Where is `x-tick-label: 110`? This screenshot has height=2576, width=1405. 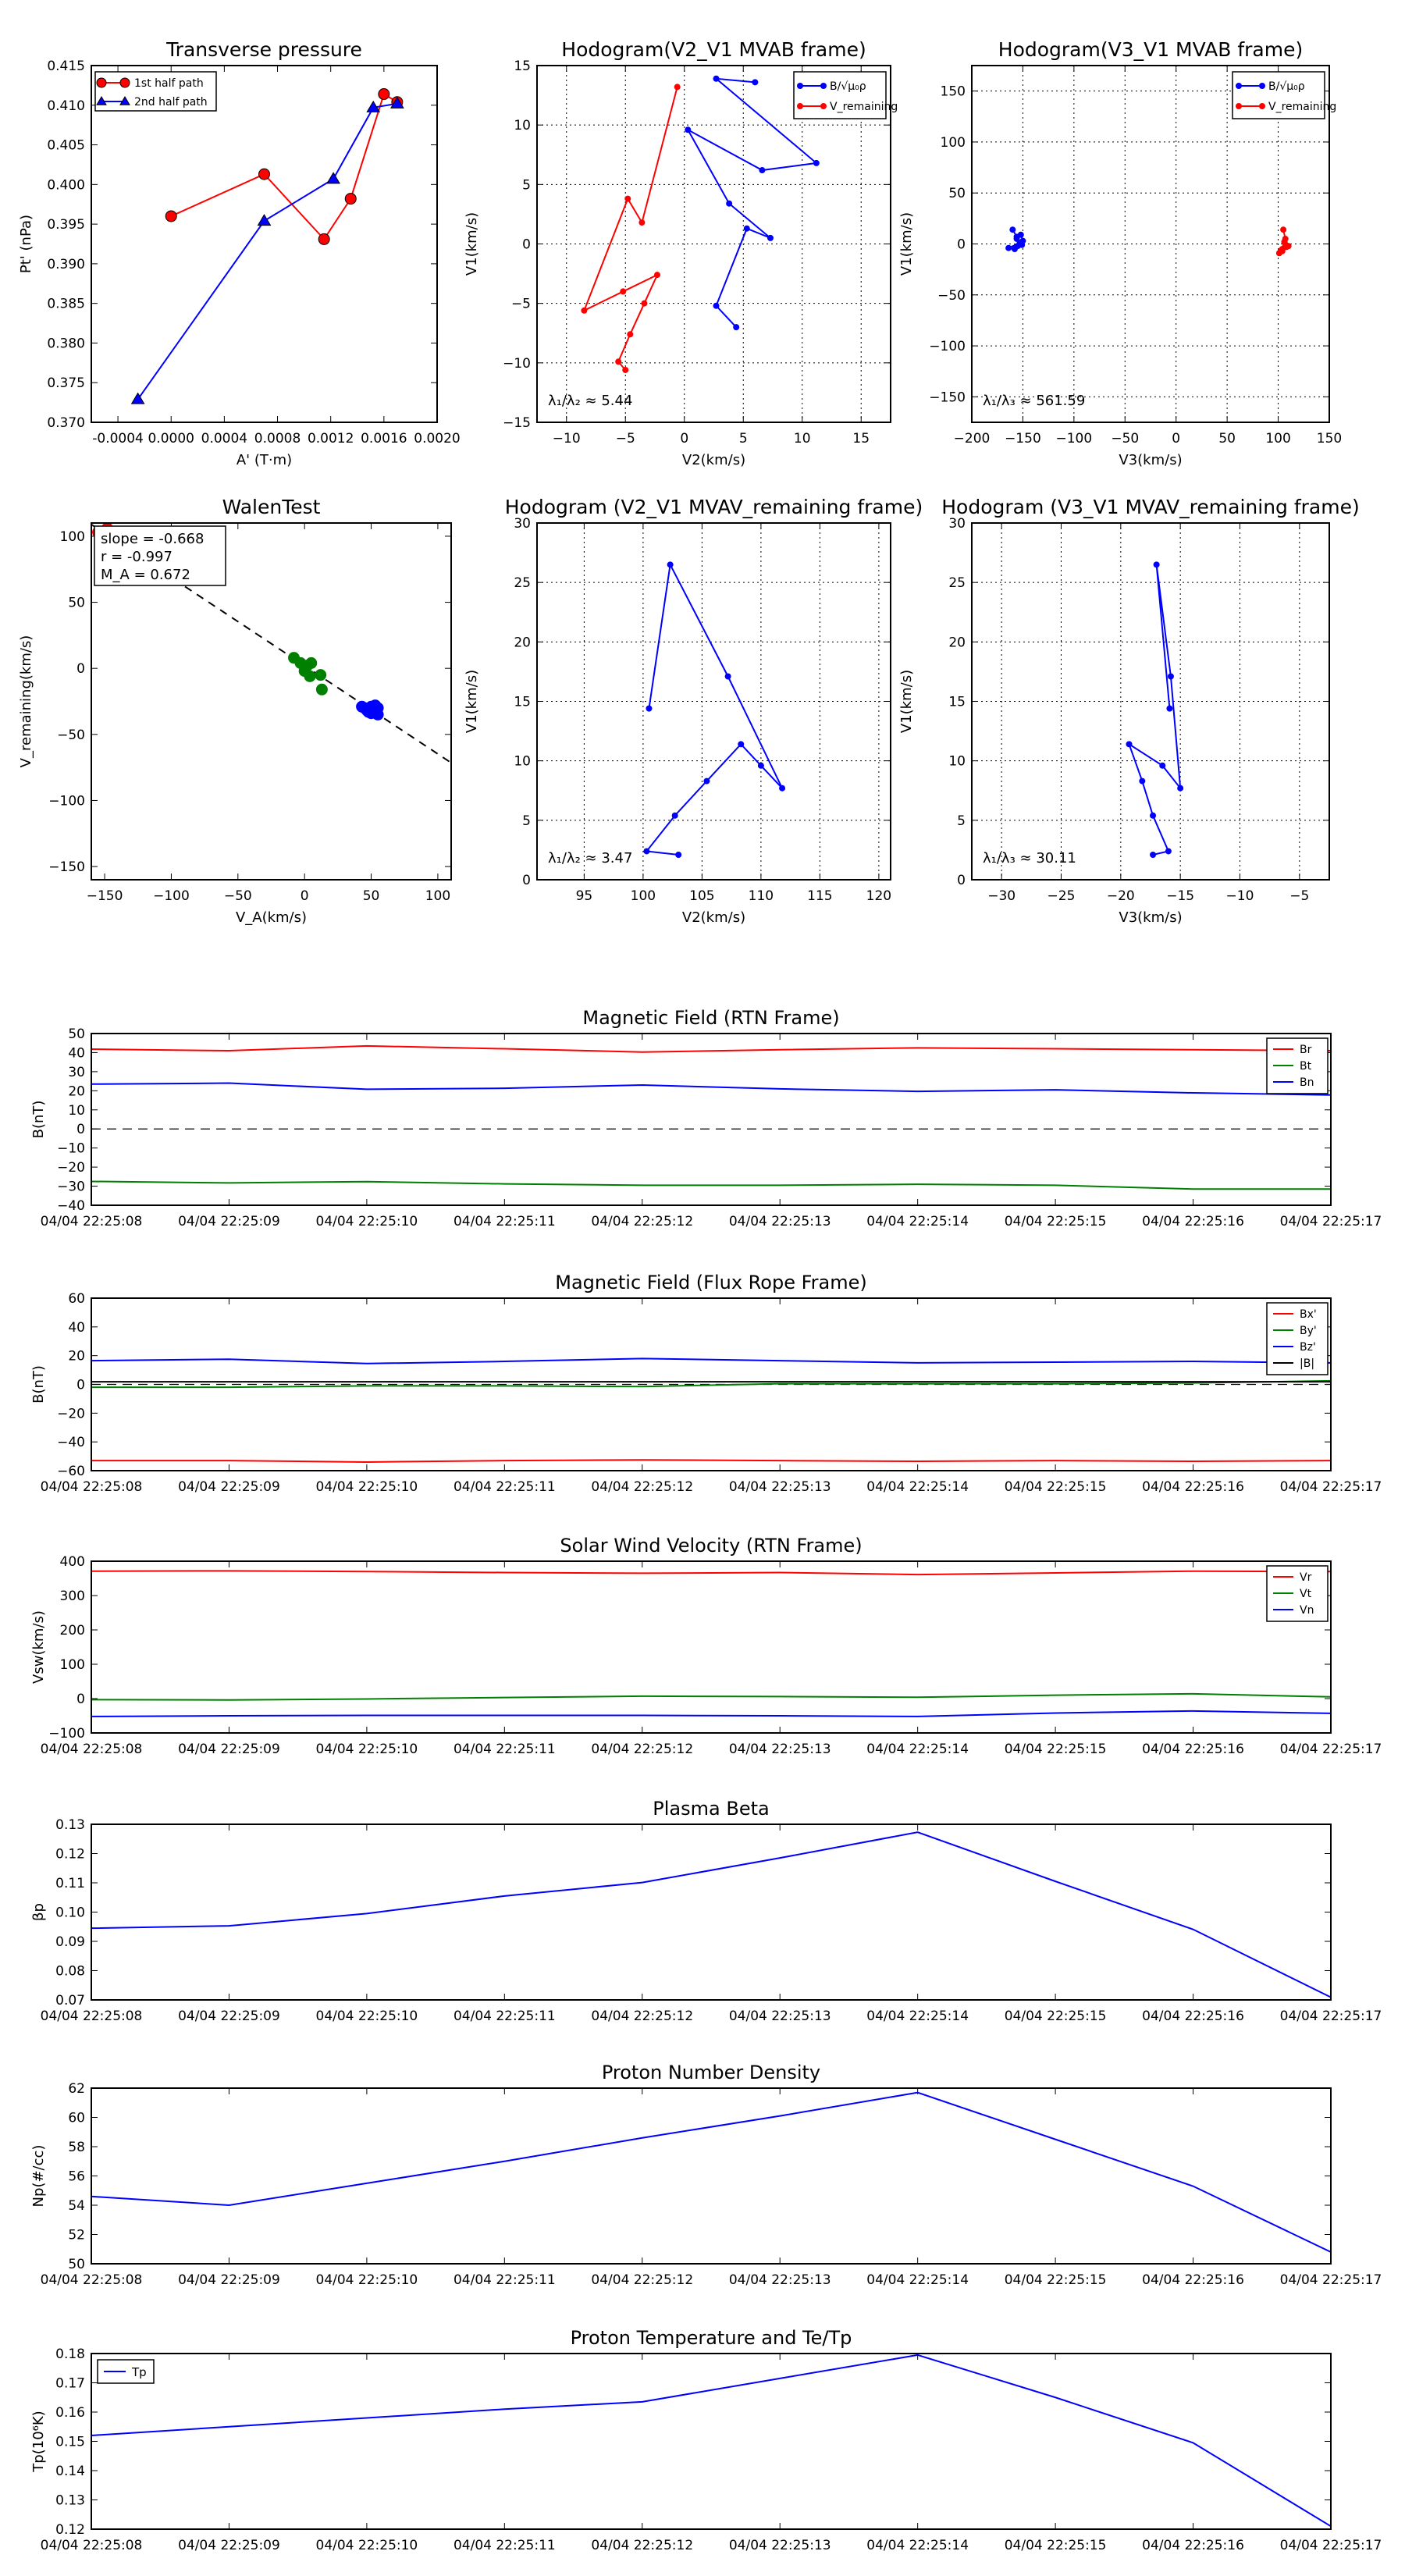
x-tick-label: 110 is located at coordinates (761, 896).